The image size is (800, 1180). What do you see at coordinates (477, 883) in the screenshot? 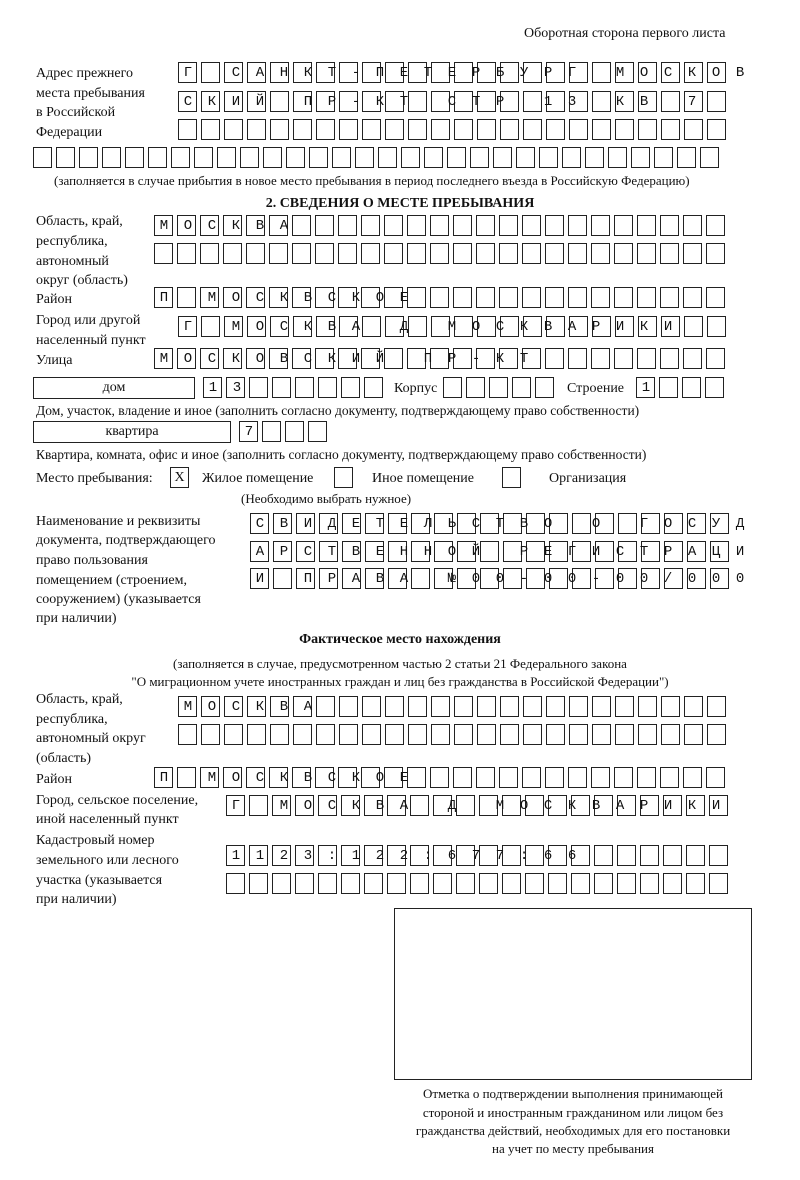
I see `cadastre-row` at bounding box center [477, 883].